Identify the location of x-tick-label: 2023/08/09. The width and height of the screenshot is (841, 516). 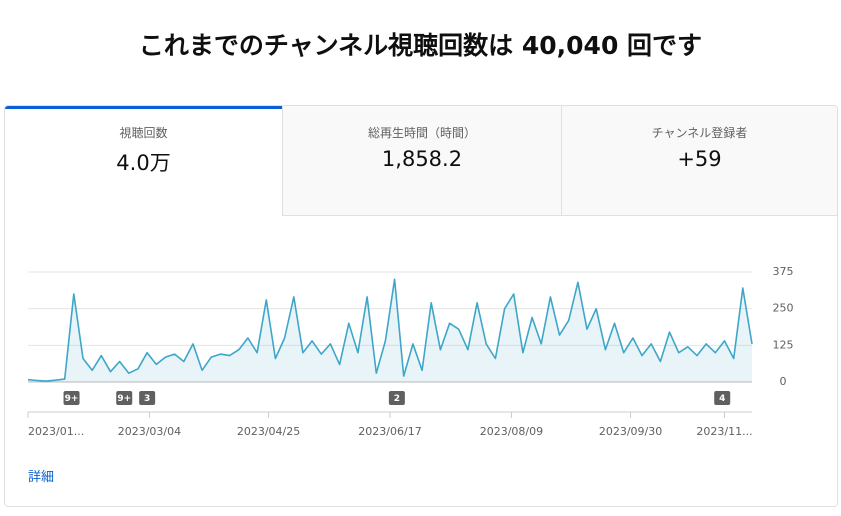
(511, 431).